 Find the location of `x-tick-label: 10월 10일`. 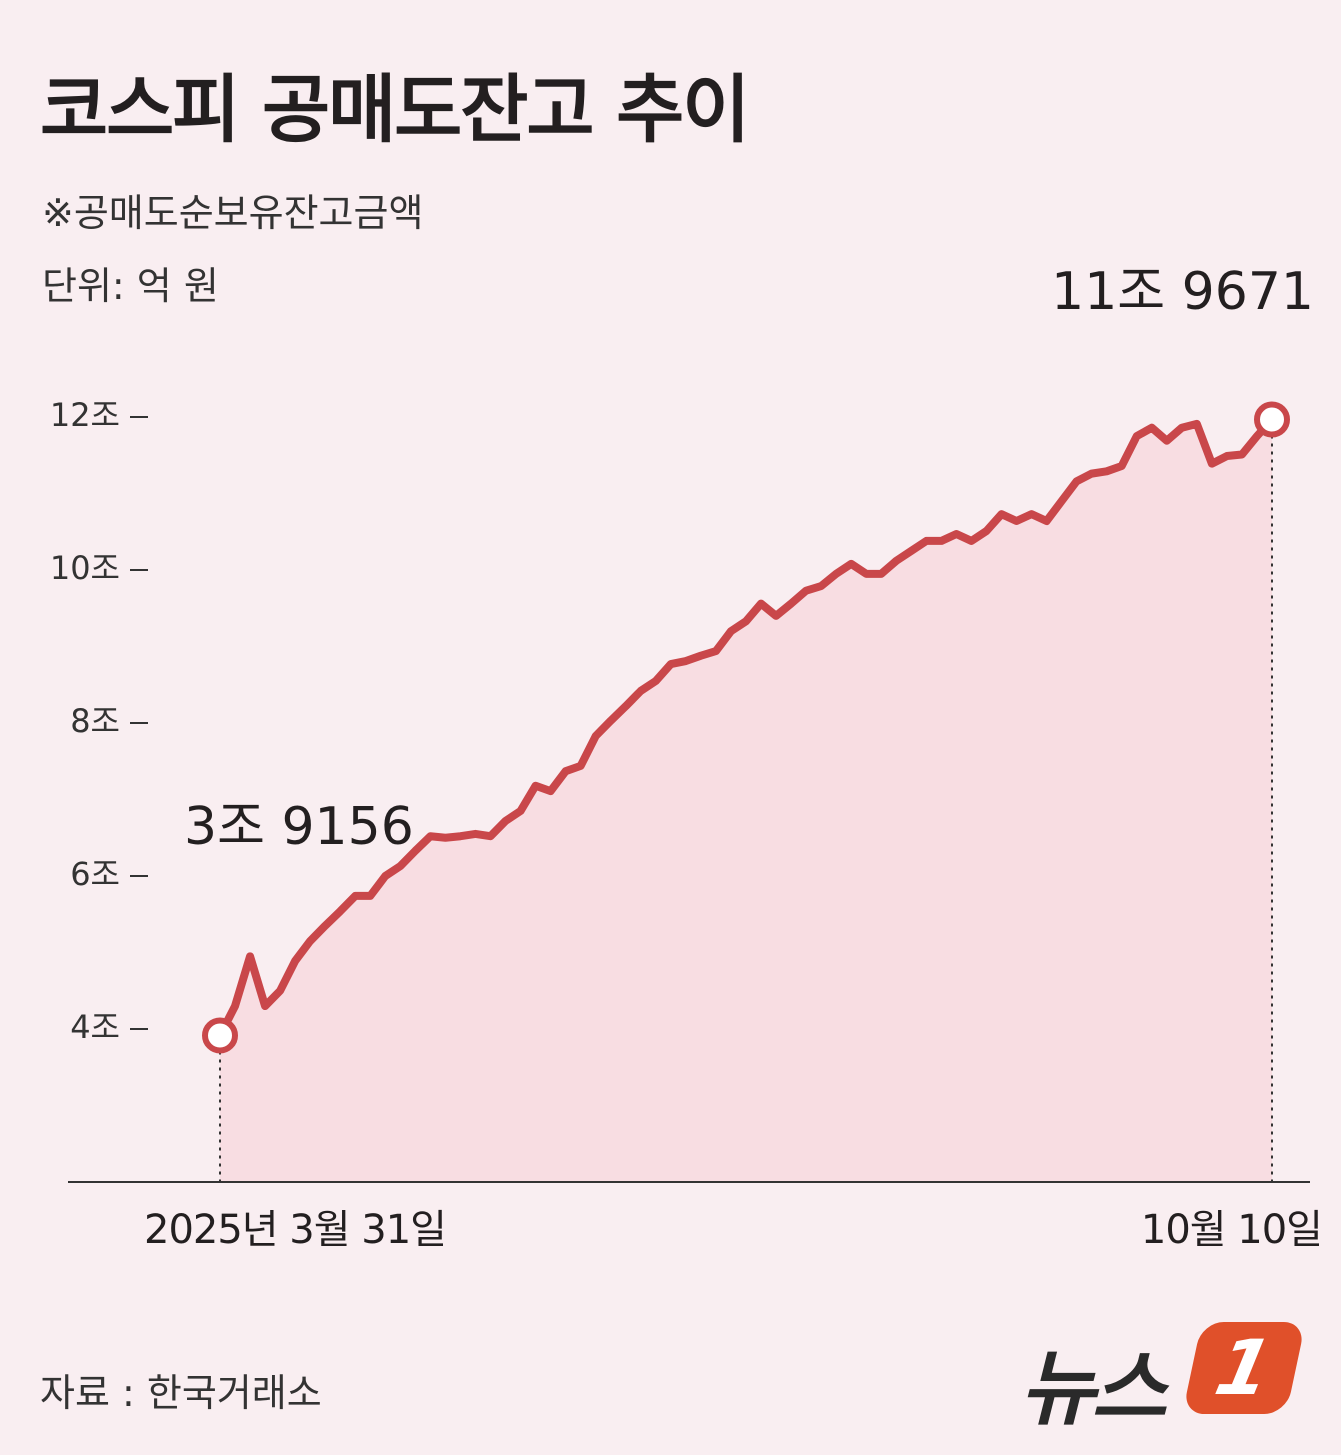

x-tick-label: 10월 10일 is located at coordinates (1231, 1230).